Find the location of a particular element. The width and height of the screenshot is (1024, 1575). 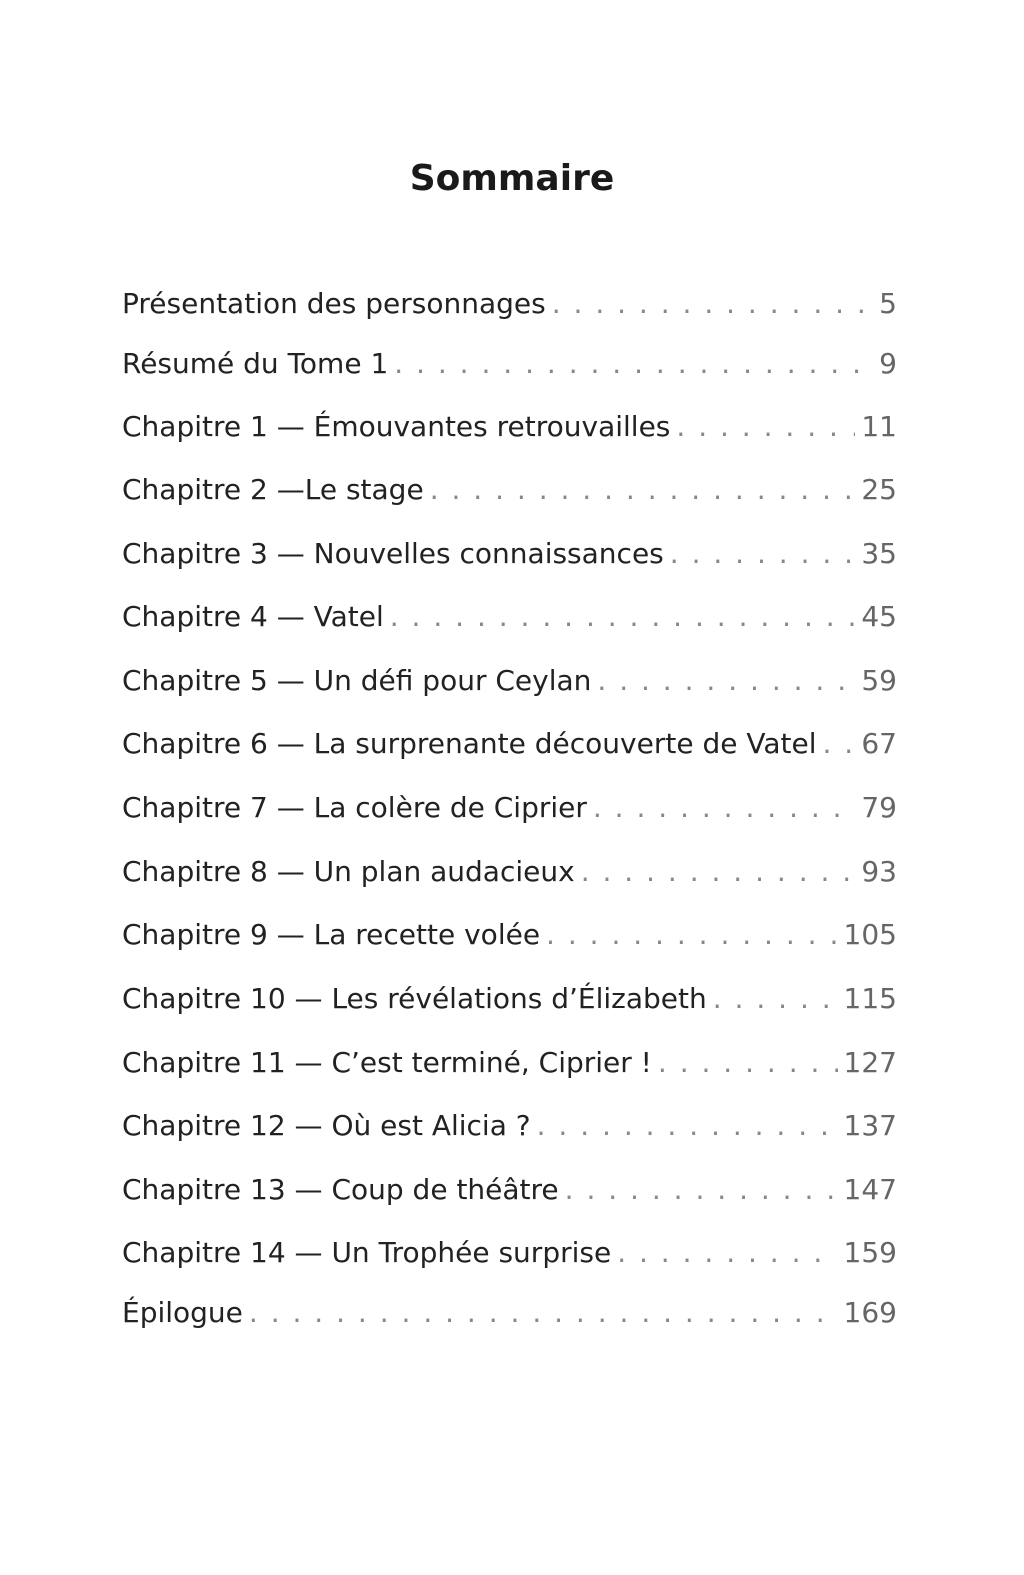

toc-entry: Chapitre 4 — Vatel 45 is located at coordinates (509, 620).